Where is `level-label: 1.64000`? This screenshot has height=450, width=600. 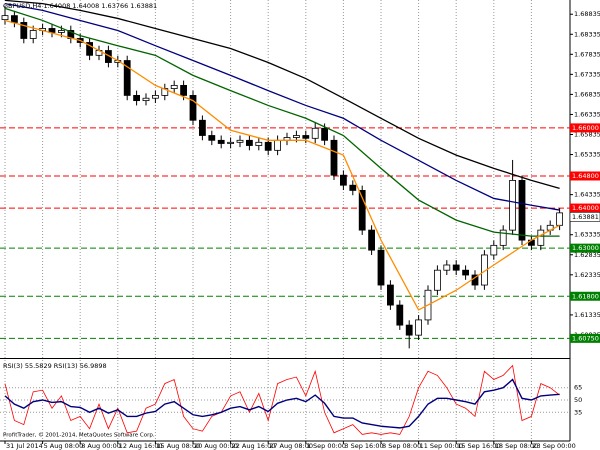 level-label: 1.64000 is located at coordinates (585, 208).